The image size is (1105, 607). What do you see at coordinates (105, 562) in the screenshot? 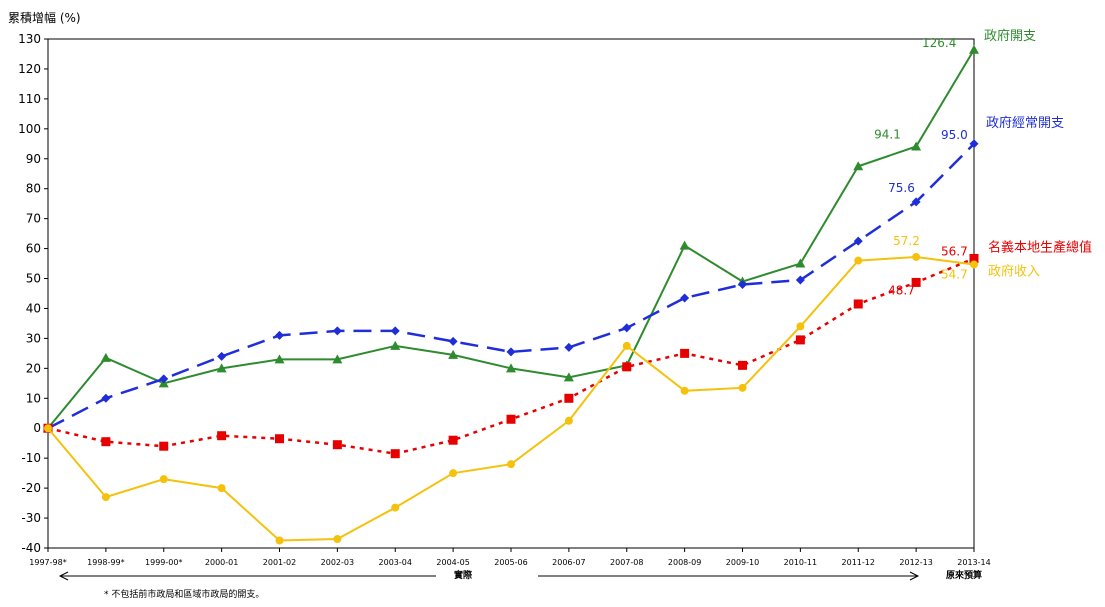
I see `x-tick-label: 1998-99*` at bounding box center [105, 562].